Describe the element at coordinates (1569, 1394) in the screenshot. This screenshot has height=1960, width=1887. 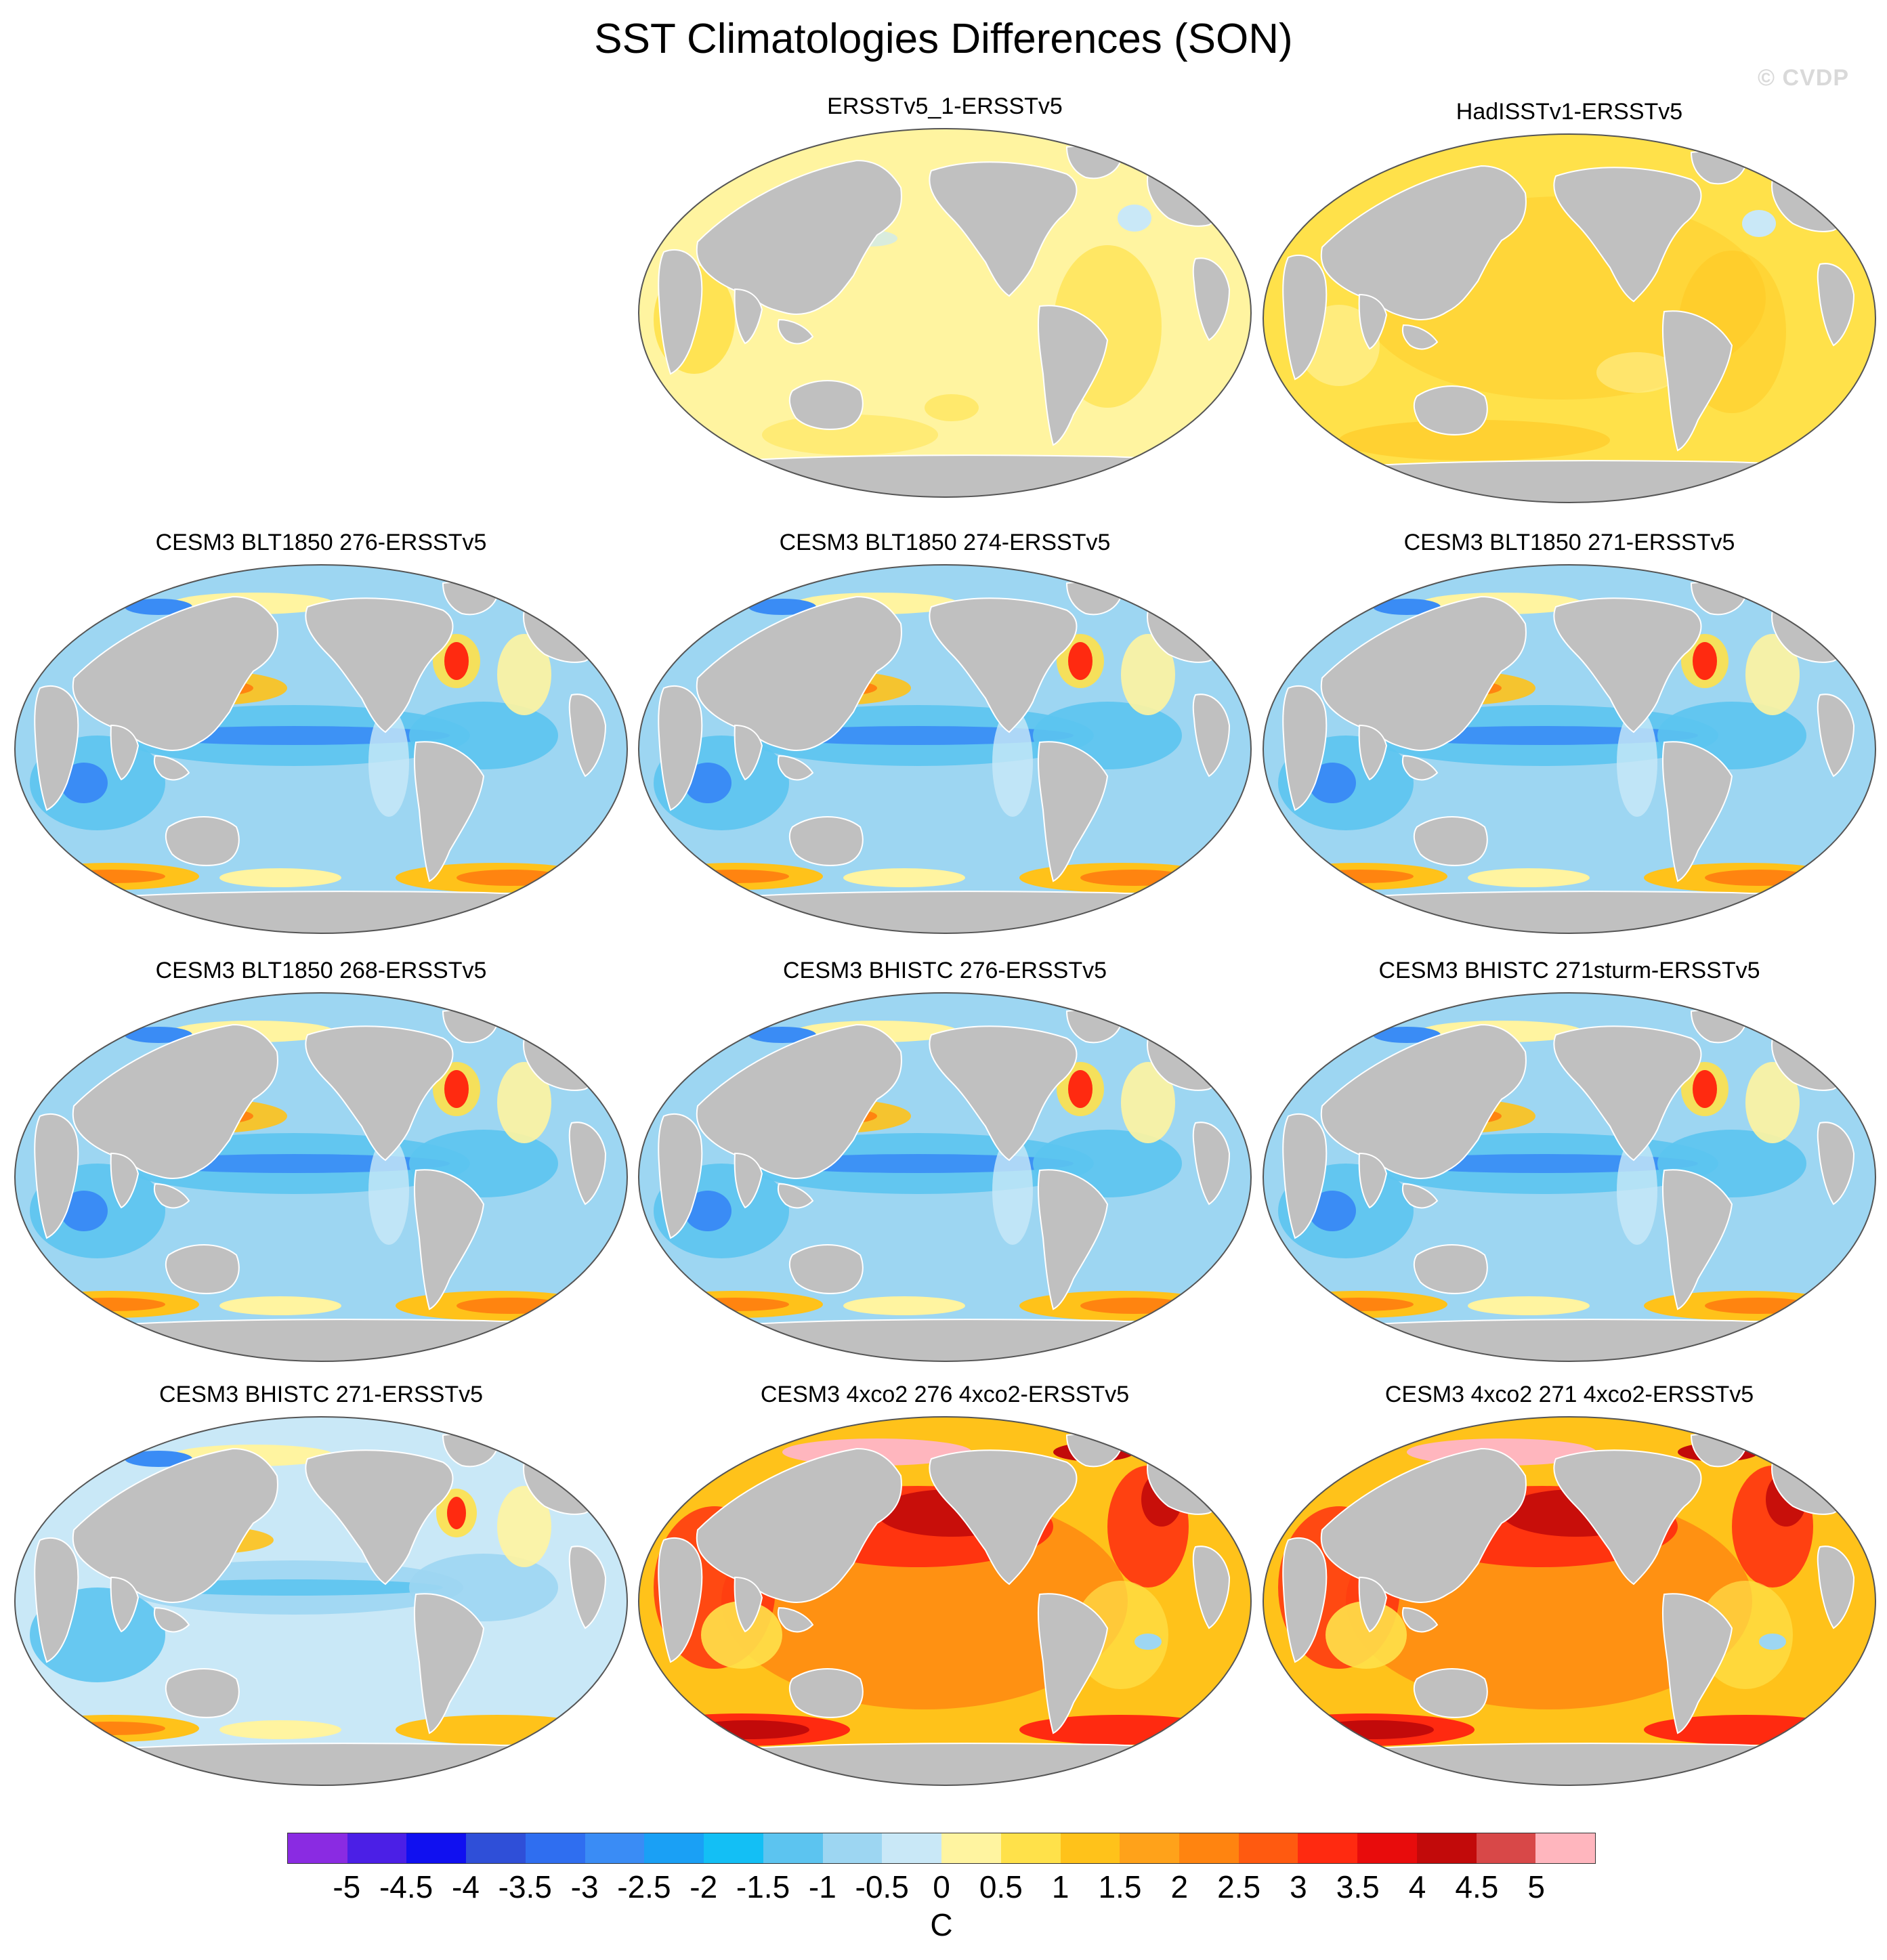
I see `panel-title: CESM3 4xco2 271 4xco2-ERSSTv5` at that location.